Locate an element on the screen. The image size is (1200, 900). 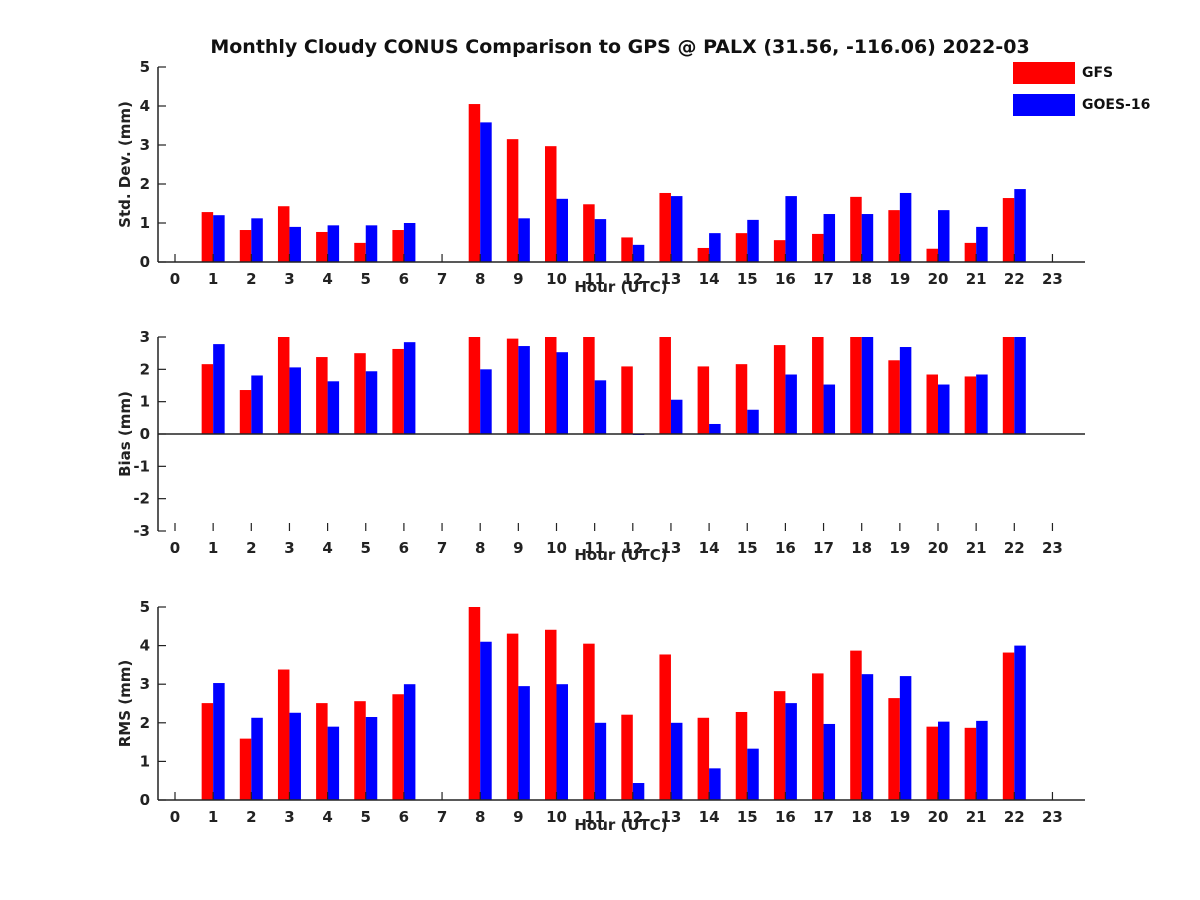
y-tick-label: 2 is located at coordinates (145, 723).